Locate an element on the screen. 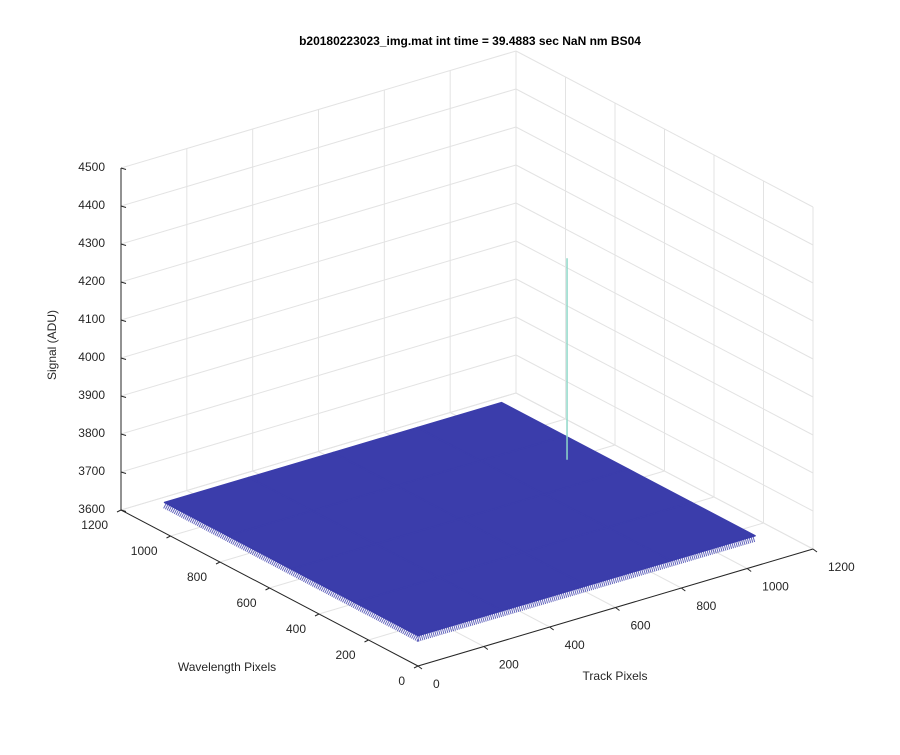  surface-cell is located at coordinates (428, 606).